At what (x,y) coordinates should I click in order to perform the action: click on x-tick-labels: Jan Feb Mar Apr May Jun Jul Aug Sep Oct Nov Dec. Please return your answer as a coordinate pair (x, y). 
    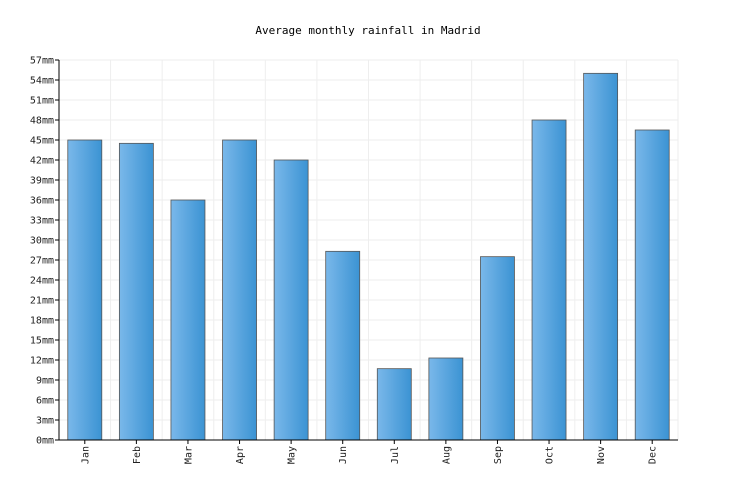
    Looking at the image, I should click on (369, 452).